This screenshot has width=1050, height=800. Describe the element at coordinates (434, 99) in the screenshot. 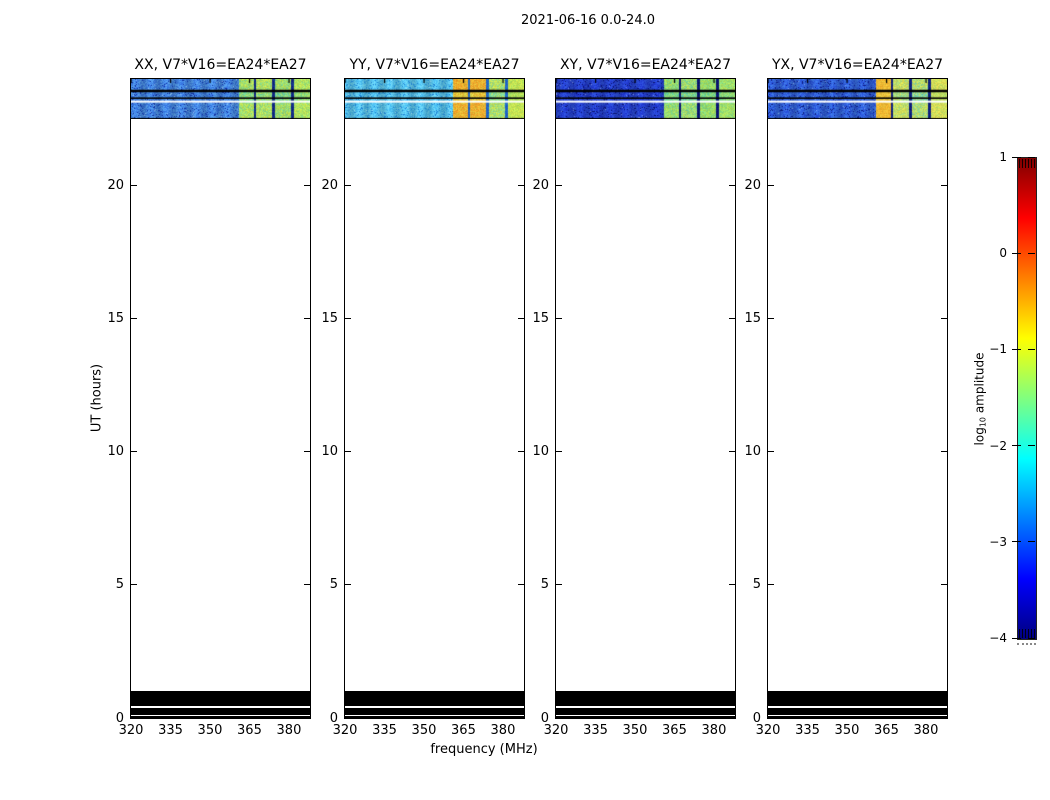

I see `spectrogram-band-yy` at that location.